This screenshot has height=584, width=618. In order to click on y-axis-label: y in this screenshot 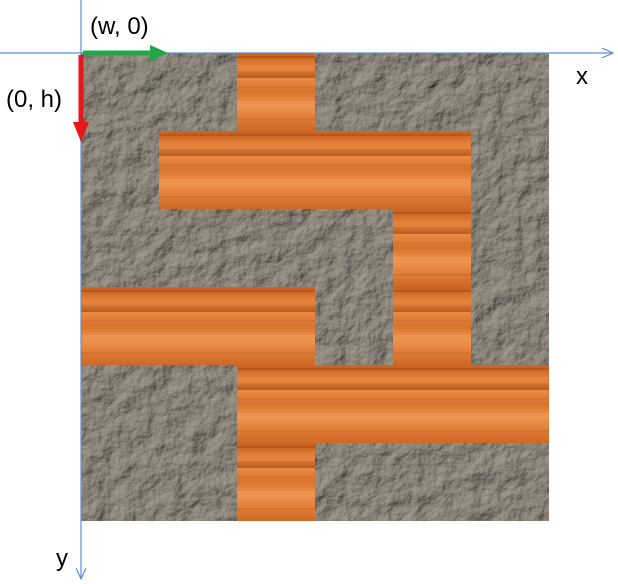, I will do `click(62, 558)`.